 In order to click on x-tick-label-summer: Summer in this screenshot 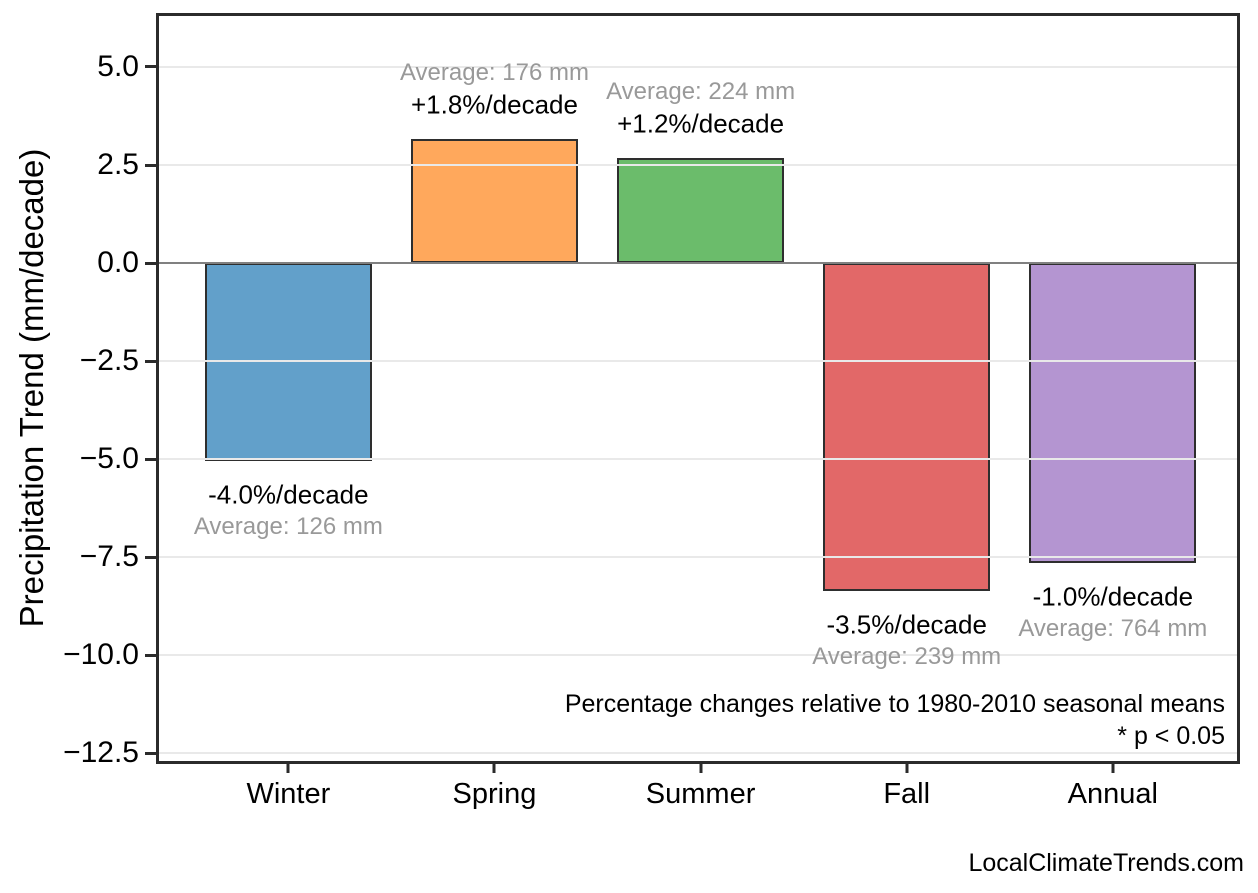, I will do `click(700, 794)`.